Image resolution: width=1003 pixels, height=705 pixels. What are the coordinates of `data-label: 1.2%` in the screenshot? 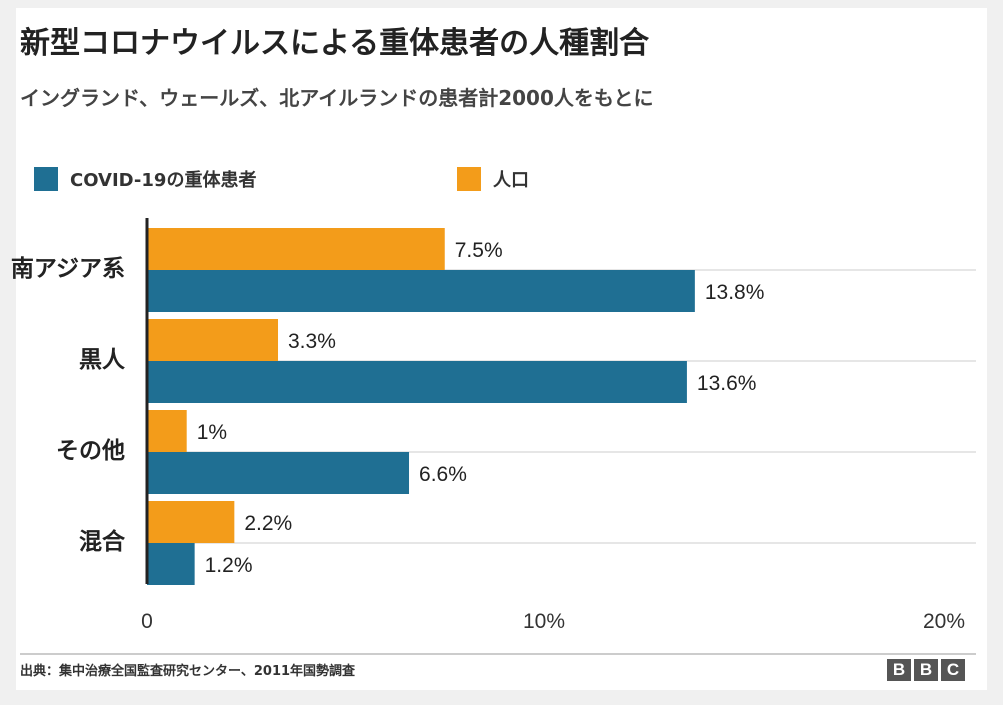 It's located at (229, 565).